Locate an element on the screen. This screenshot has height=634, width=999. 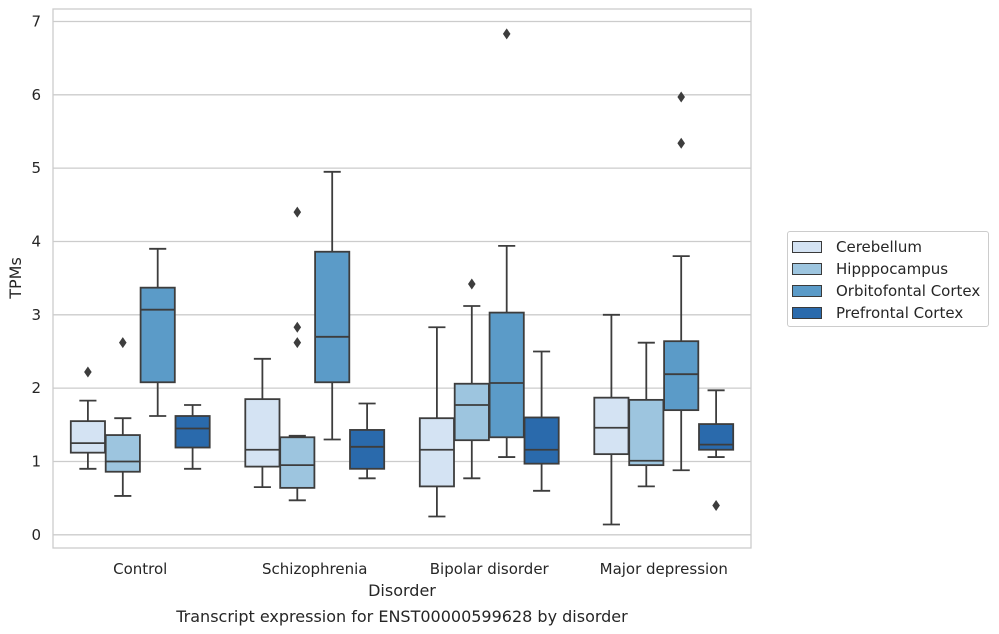
y-tick-label-1: 1 is located at coordinates (36, 461).